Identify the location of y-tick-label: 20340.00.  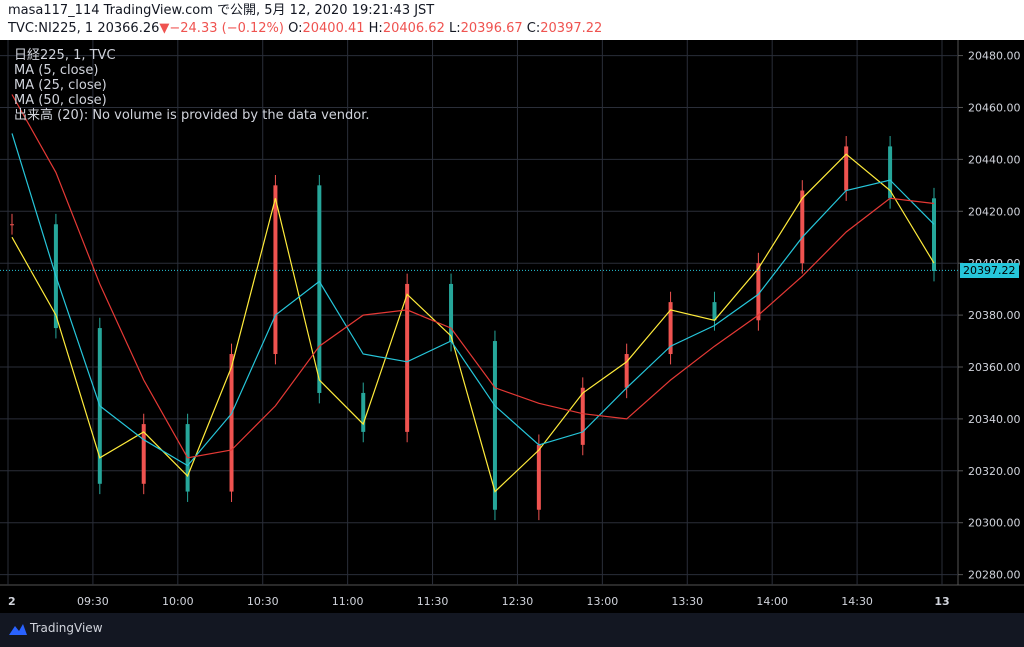
(994, 419).